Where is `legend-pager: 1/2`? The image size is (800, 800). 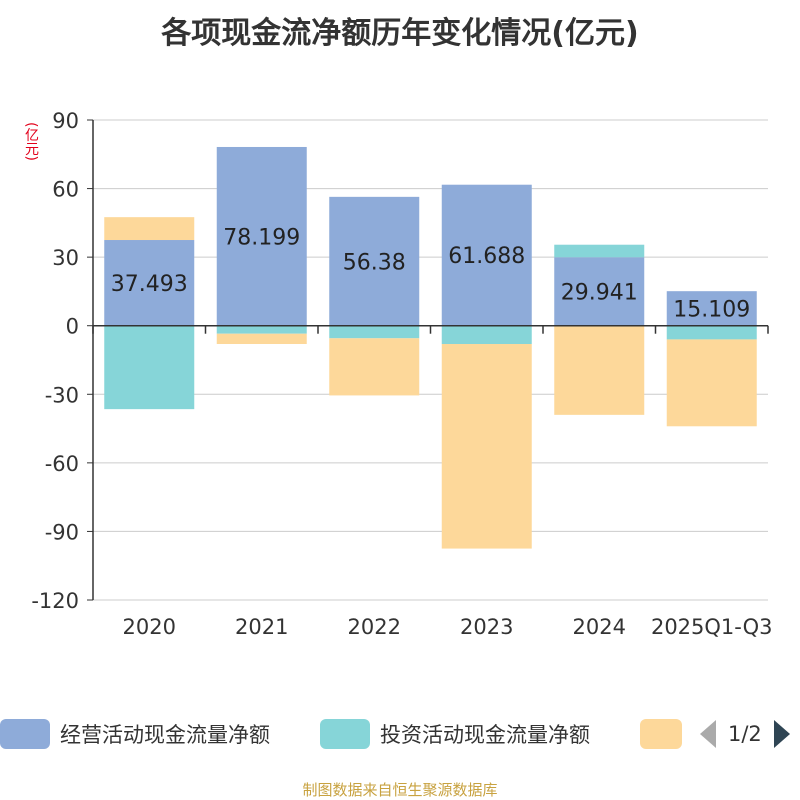
legend-pager: 1/2 is located at coordinates (745, 734).